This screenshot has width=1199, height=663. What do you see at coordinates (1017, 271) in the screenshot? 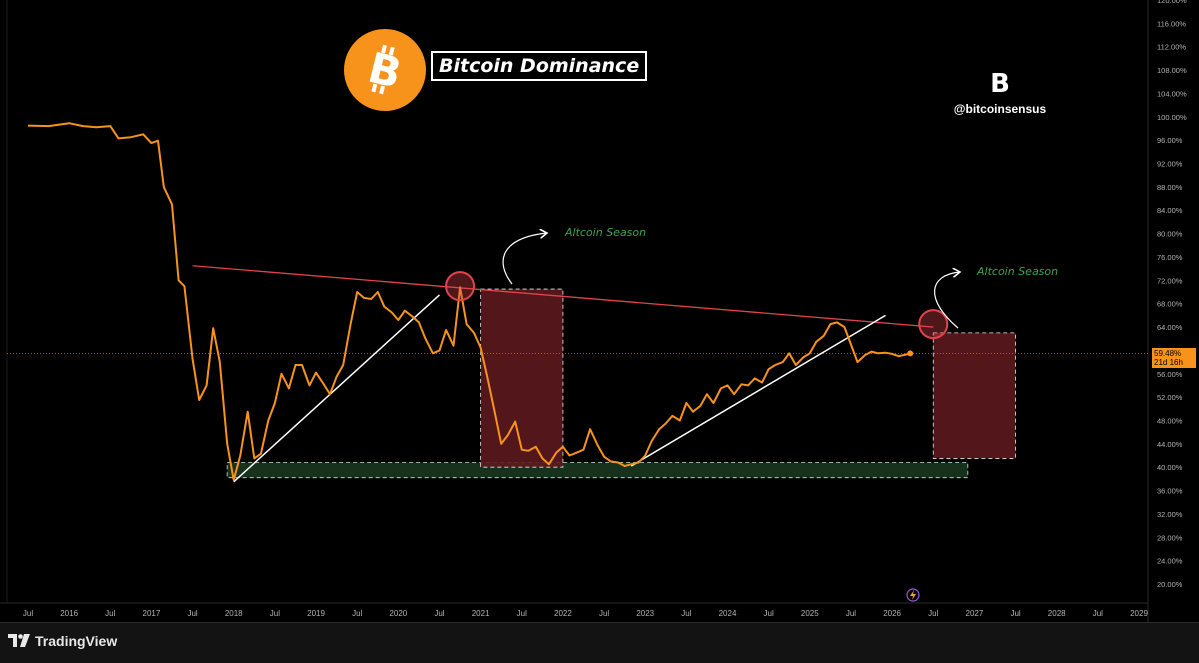
I see `annotation-altcoin-season-2: Altcoin Season` at bounding box center [1017, 271].